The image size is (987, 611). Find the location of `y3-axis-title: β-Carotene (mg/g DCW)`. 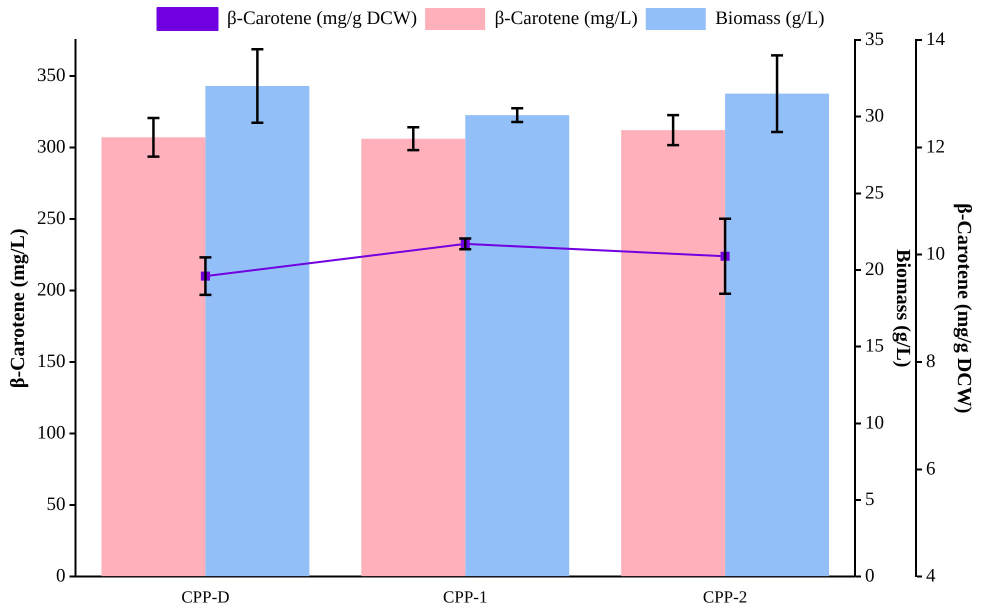

y3-axis-title: β-Carotene (mg/g DCW) is located at coordinates (963, 308).